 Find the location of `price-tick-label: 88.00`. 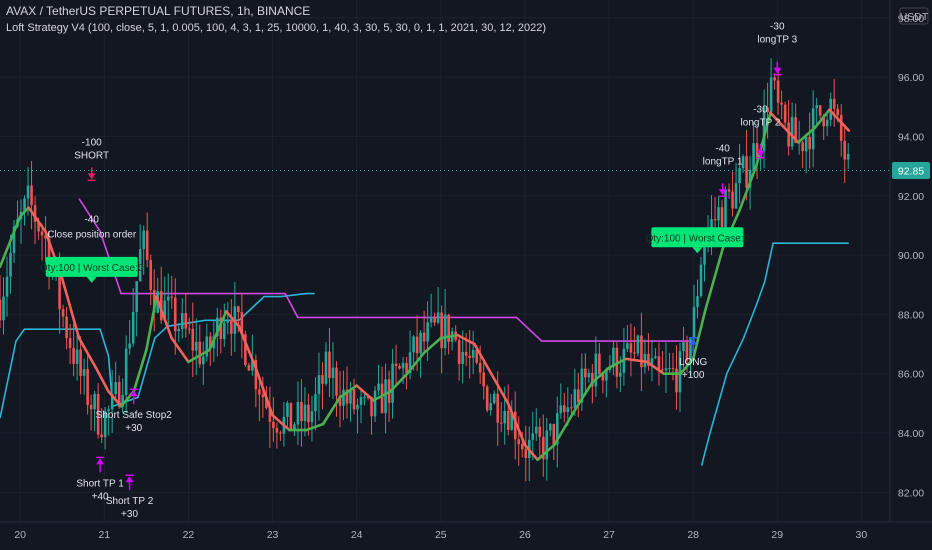

price-tick-label: 88.00 is located at coordinates (911, 315).